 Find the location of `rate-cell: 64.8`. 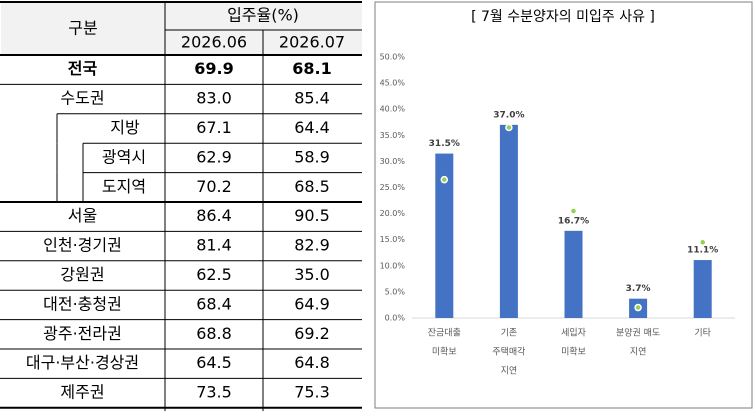

rate-cell: 64.8 is located at coordinates (312, 362).